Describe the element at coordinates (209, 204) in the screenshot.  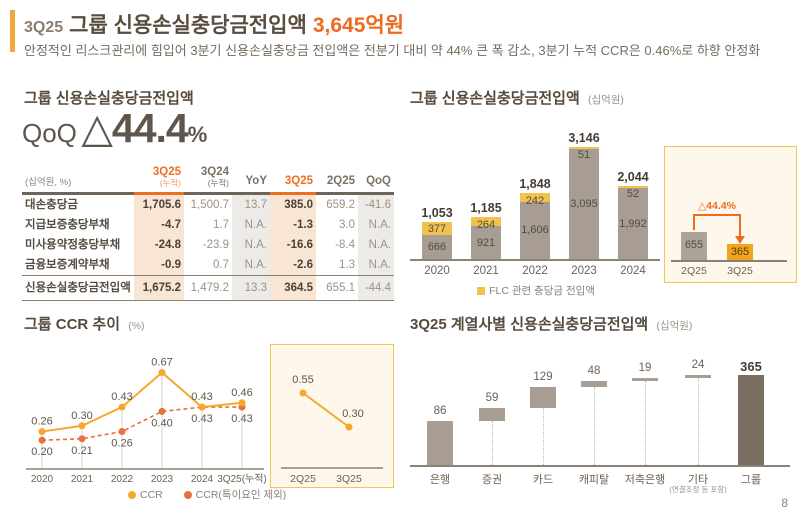
I see `cell-value: 1,500.7` at that location.